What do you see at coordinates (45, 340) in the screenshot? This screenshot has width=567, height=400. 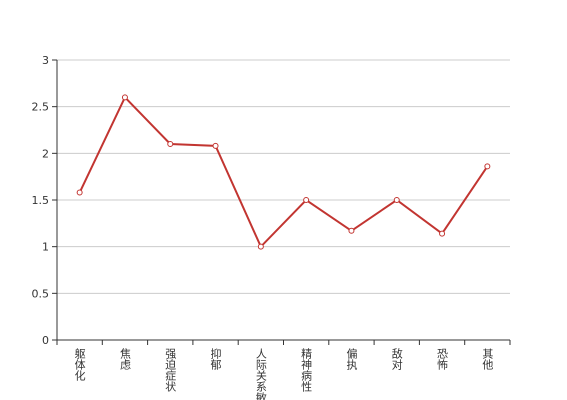 I see `y-tick-label: 0` at bounding box center [45, 340].